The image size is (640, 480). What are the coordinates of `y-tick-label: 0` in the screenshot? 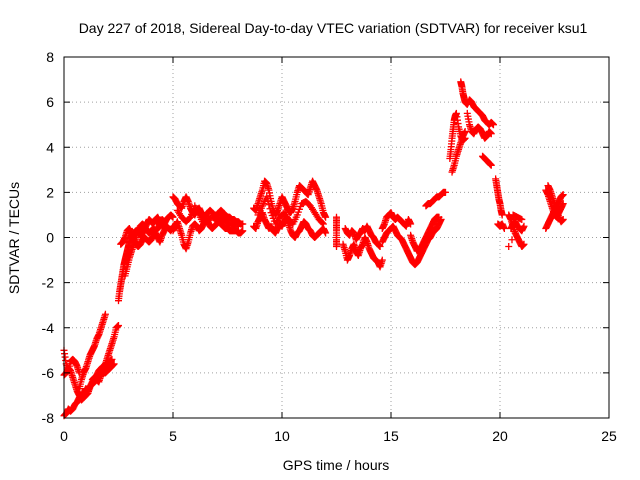 It's located at (50, 238).